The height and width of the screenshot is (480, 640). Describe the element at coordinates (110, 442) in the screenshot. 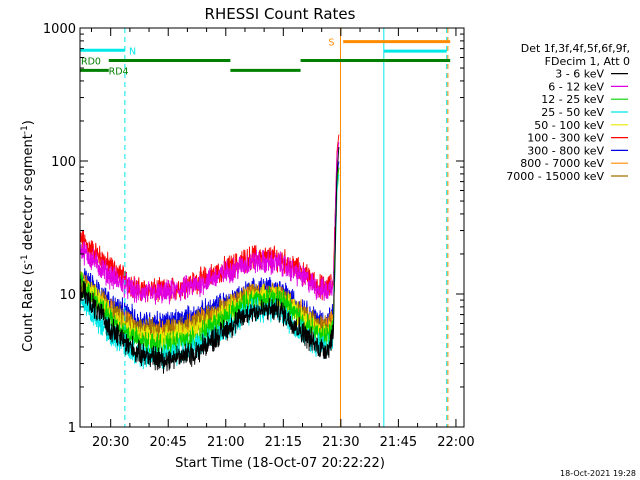

I see `x-tick-label: 20:30` at that location.